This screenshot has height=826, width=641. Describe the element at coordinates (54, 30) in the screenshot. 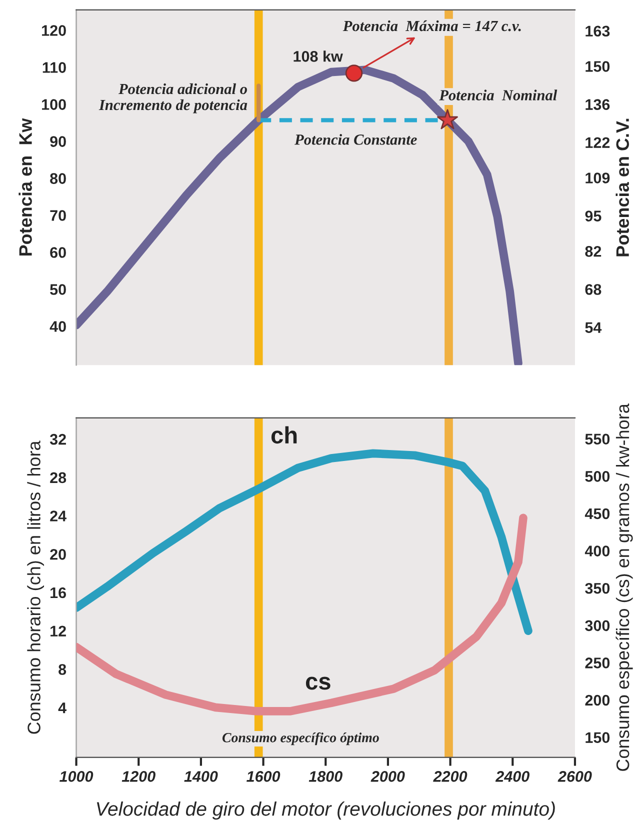

I see `y-tick-label: 120` at that location.